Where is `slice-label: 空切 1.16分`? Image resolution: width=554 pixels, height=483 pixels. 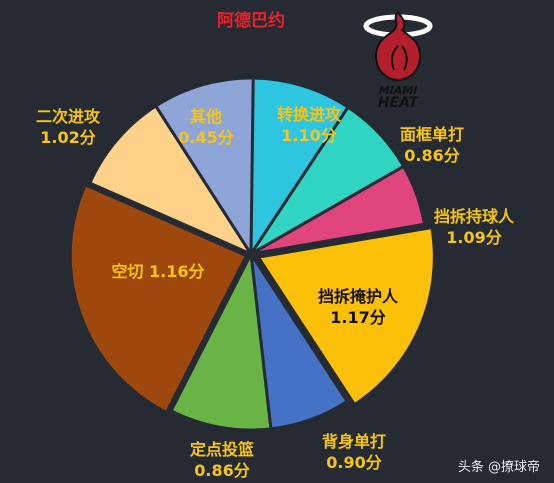 slice-label: 空切 1.16分 is located at coordinates (157, 271).